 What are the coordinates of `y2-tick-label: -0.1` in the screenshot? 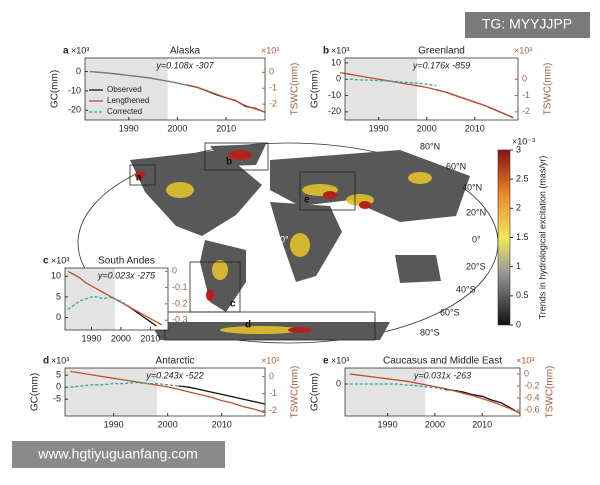 It's located at (180, 287).